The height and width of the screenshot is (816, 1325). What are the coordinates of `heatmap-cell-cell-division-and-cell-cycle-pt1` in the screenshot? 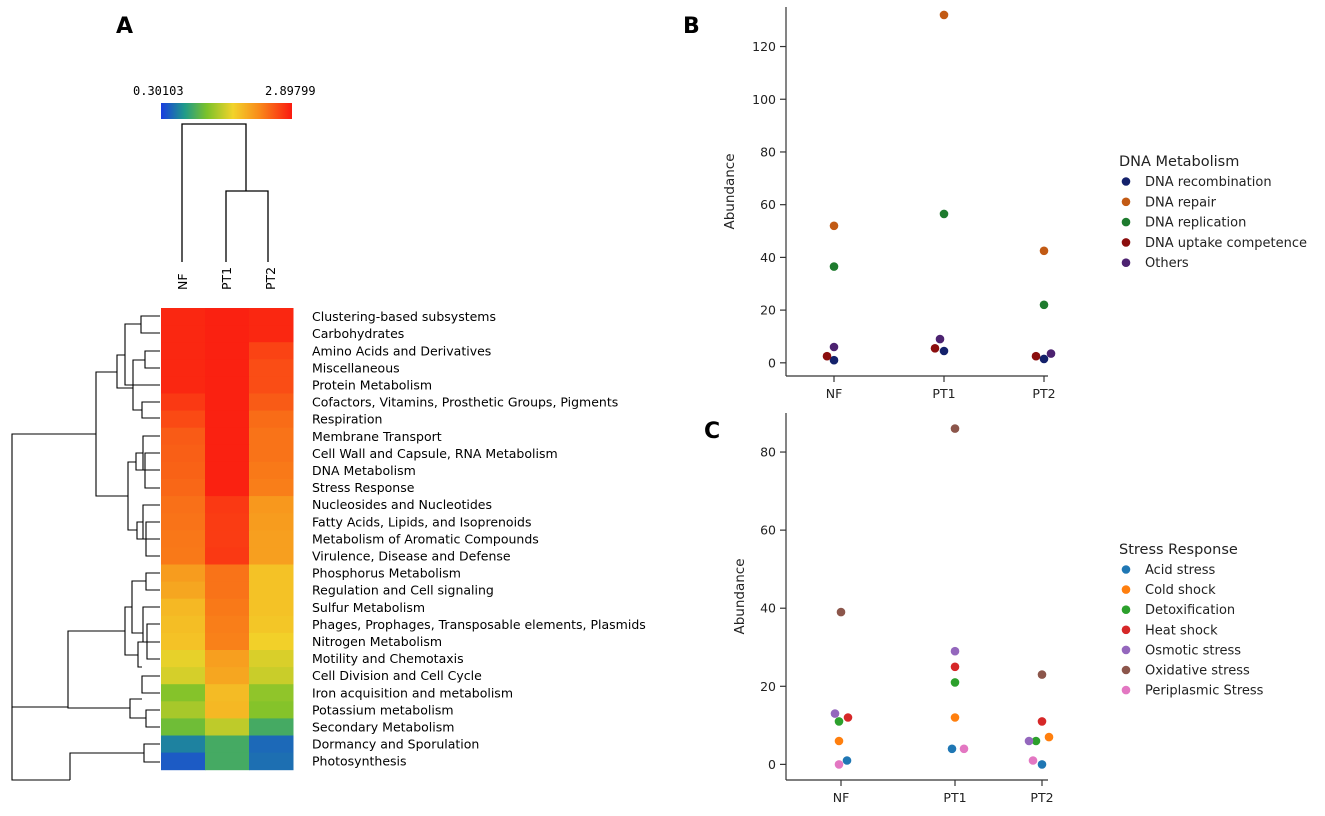 It's located at (227, 676).